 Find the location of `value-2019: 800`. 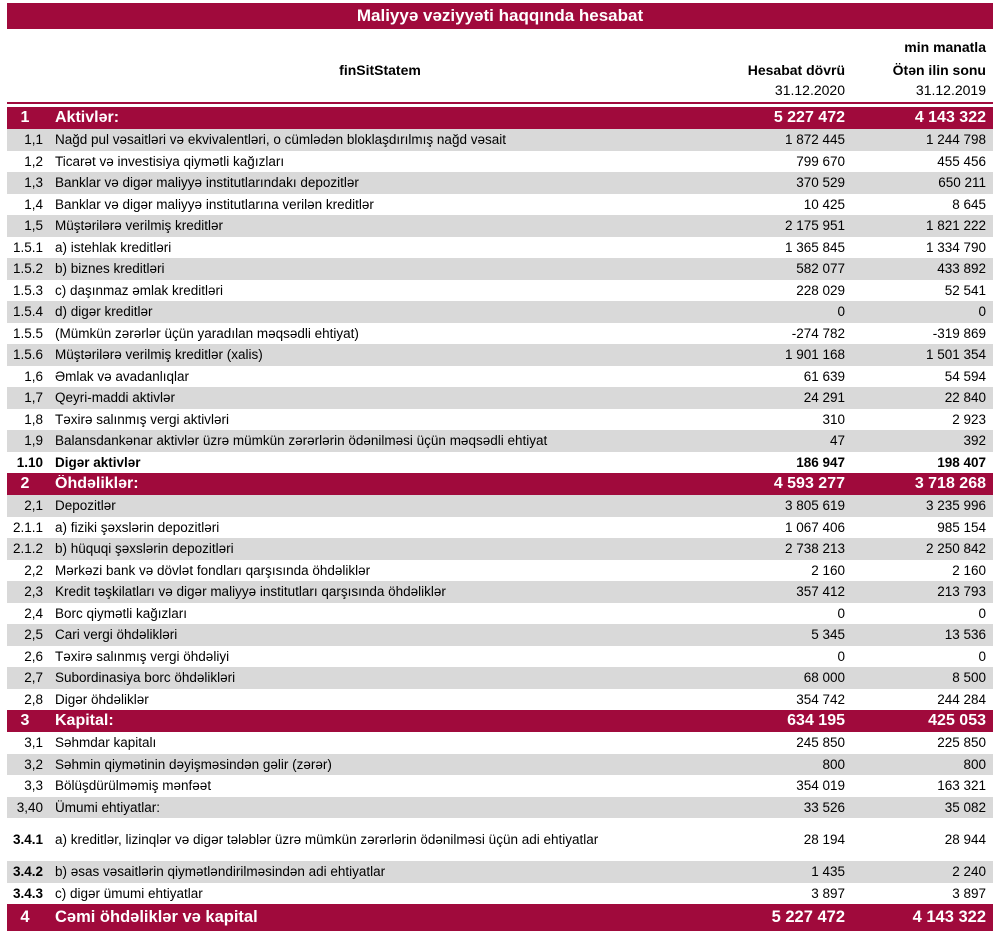

value-2019: 800 is located at coordinates (974, 764).